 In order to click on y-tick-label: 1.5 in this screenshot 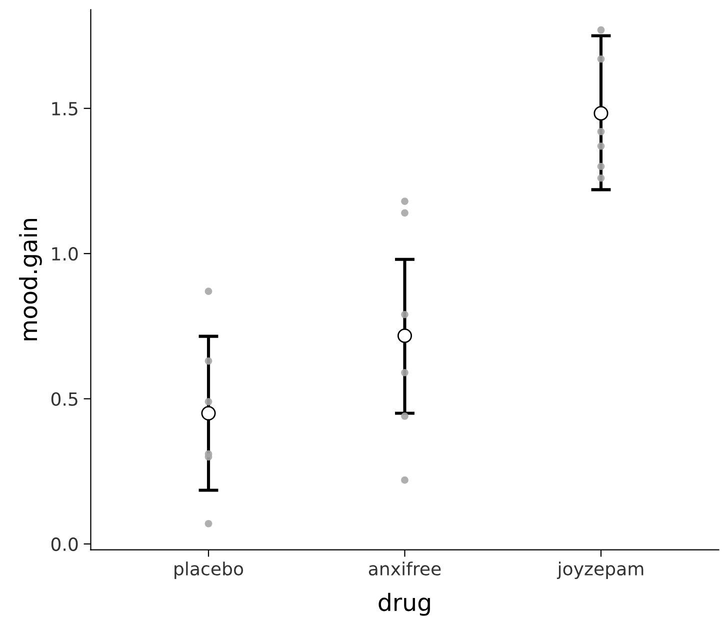, I will do `click(65, 109)`.